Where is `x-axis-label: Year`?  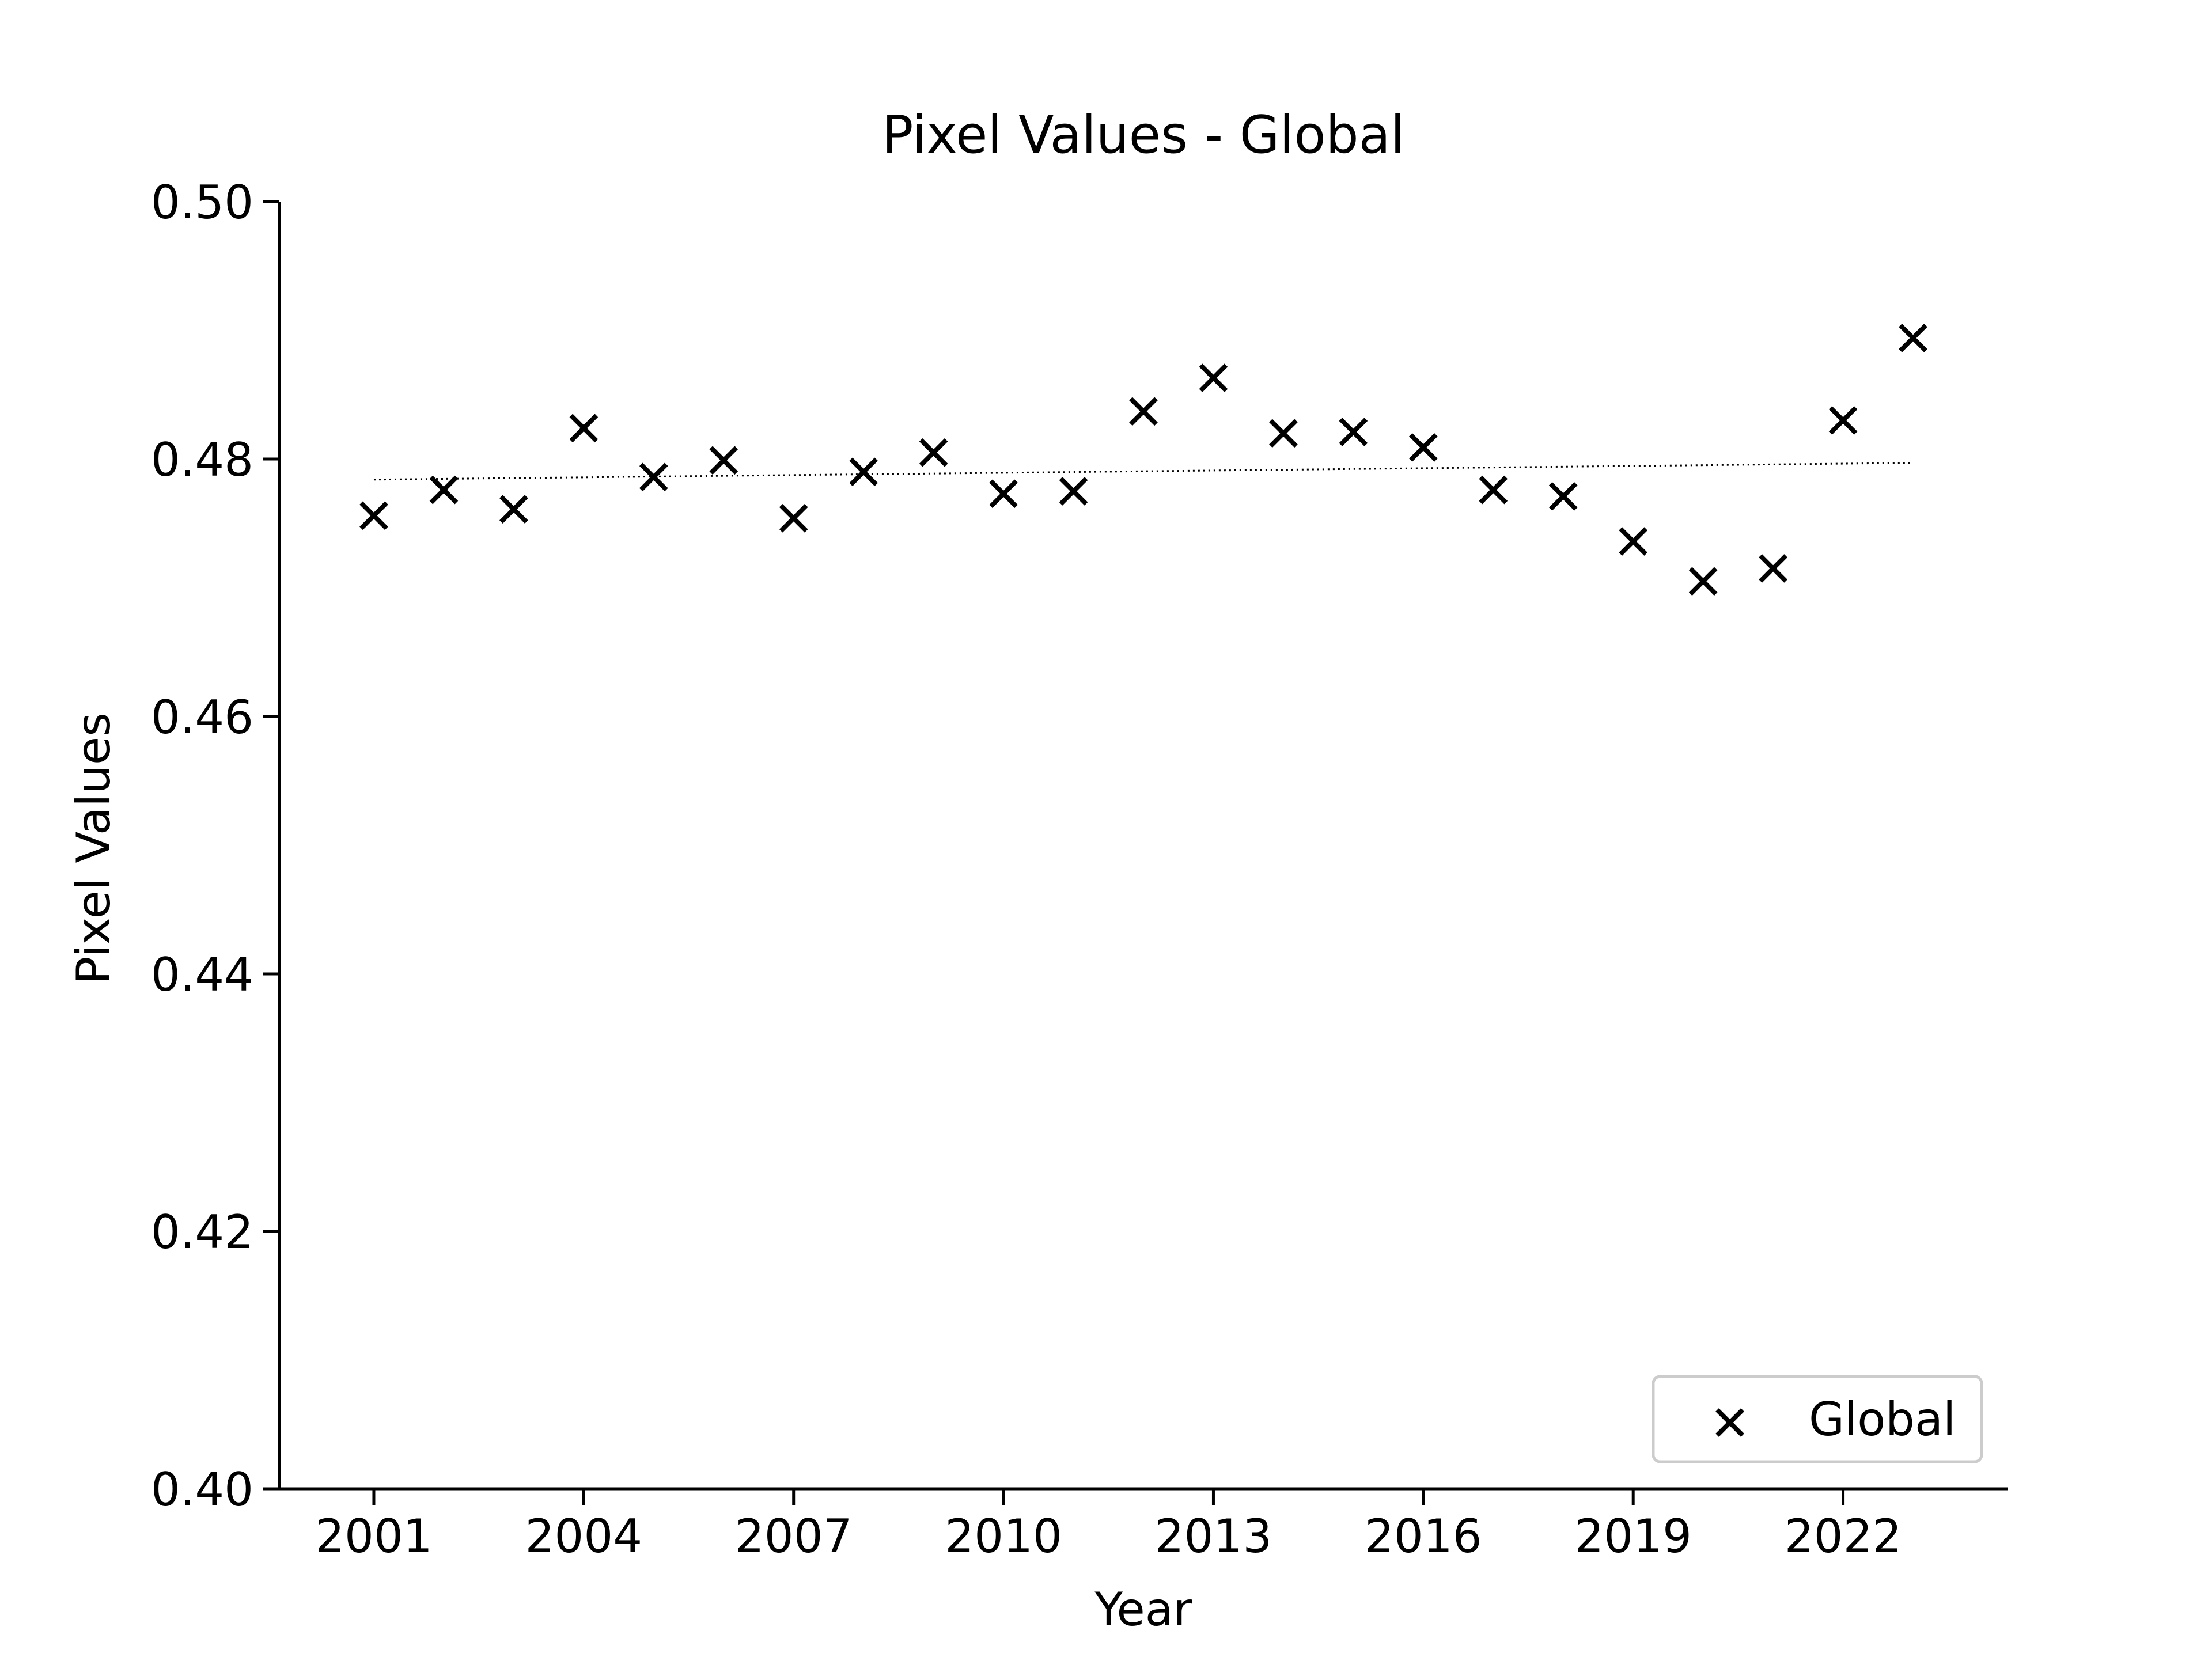 x-axis-label: Year is located at coordinates (1143, 1609).